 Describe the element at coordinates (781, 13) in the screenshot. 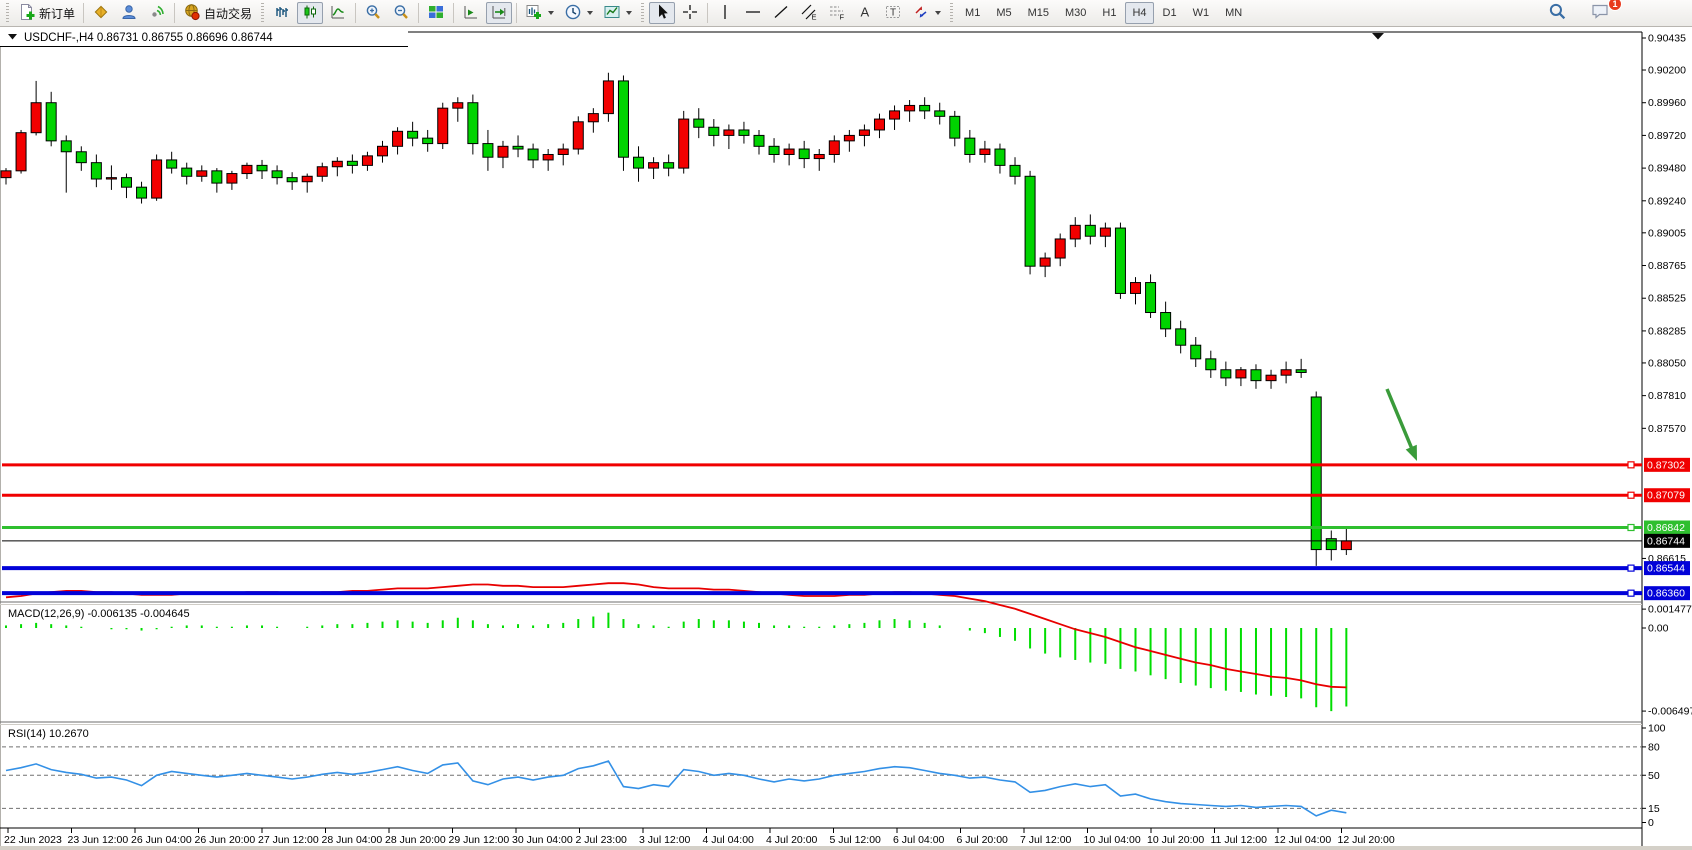

I see `trendline-button` at that location.